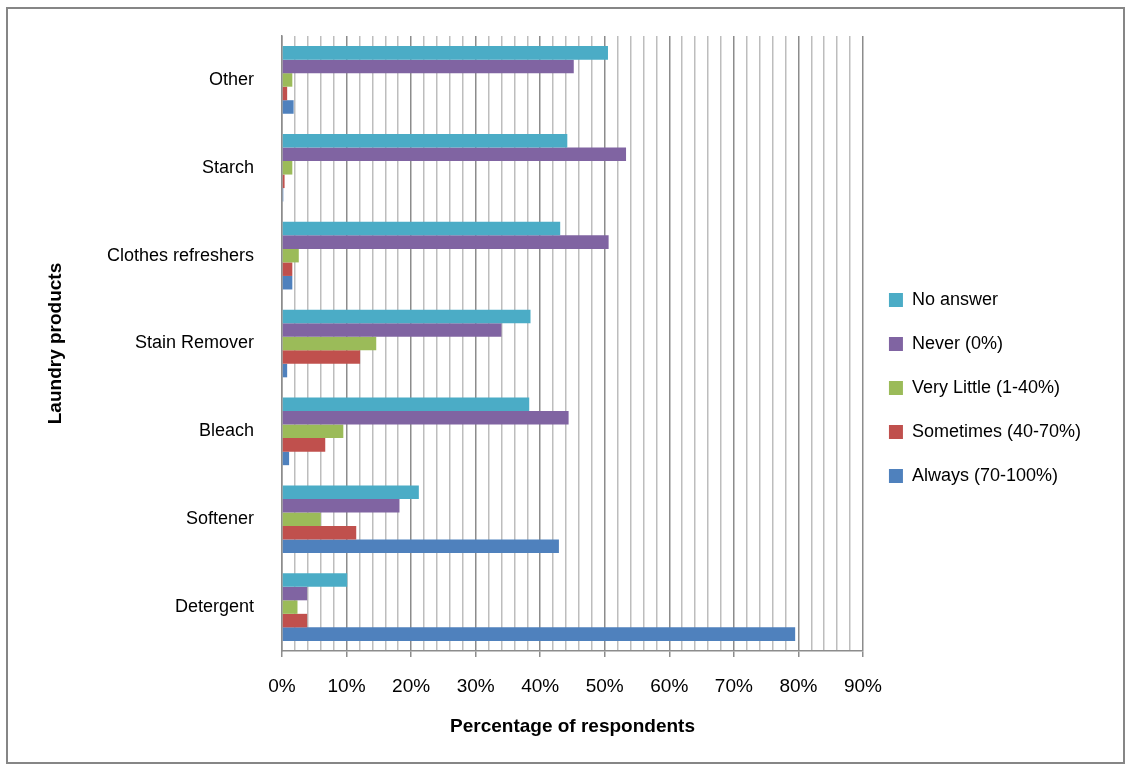 This screenshot has height=770, width=1131. What do you see at coordinates (984, 474) in the screenshot?
I see `legend-label: Always (70-100%)` at bounding box center [984, 474].